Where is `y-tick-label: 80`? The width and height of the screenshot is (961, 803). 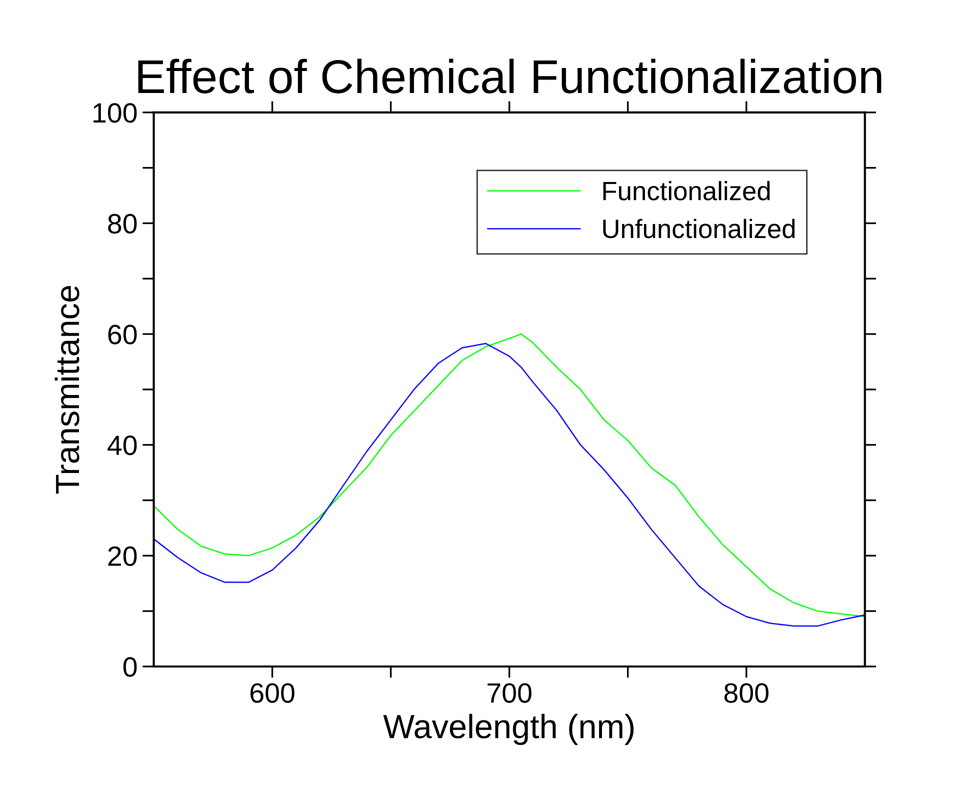 y-tick-label: 80 is located at coordinates (122, 224).